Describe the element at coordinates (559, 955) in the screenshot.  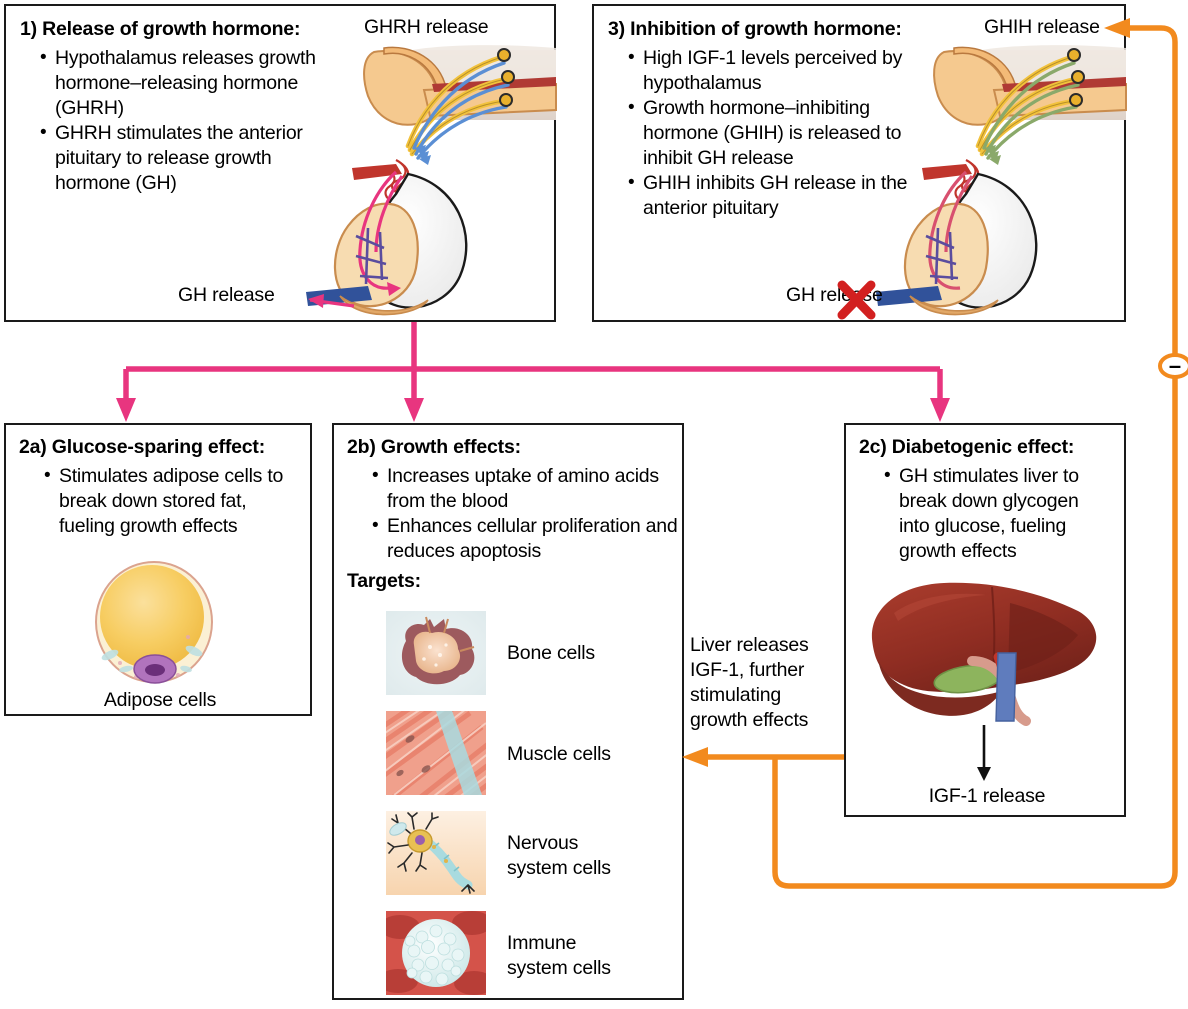
I see `immune-label-line1: Immune system cells` at that location.